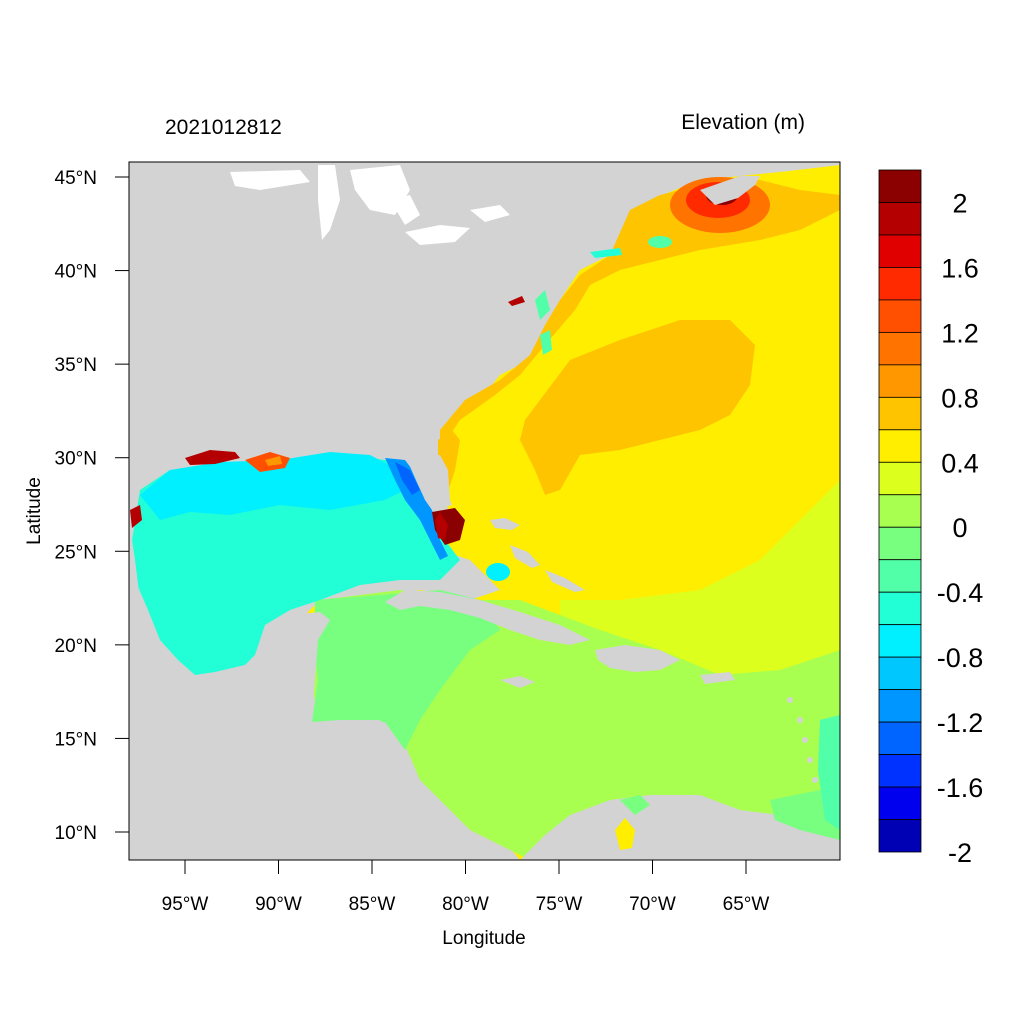  Describe the element at coordinates (960, 853) in the screenshot. I see `colorbar-label: -2` at that location.